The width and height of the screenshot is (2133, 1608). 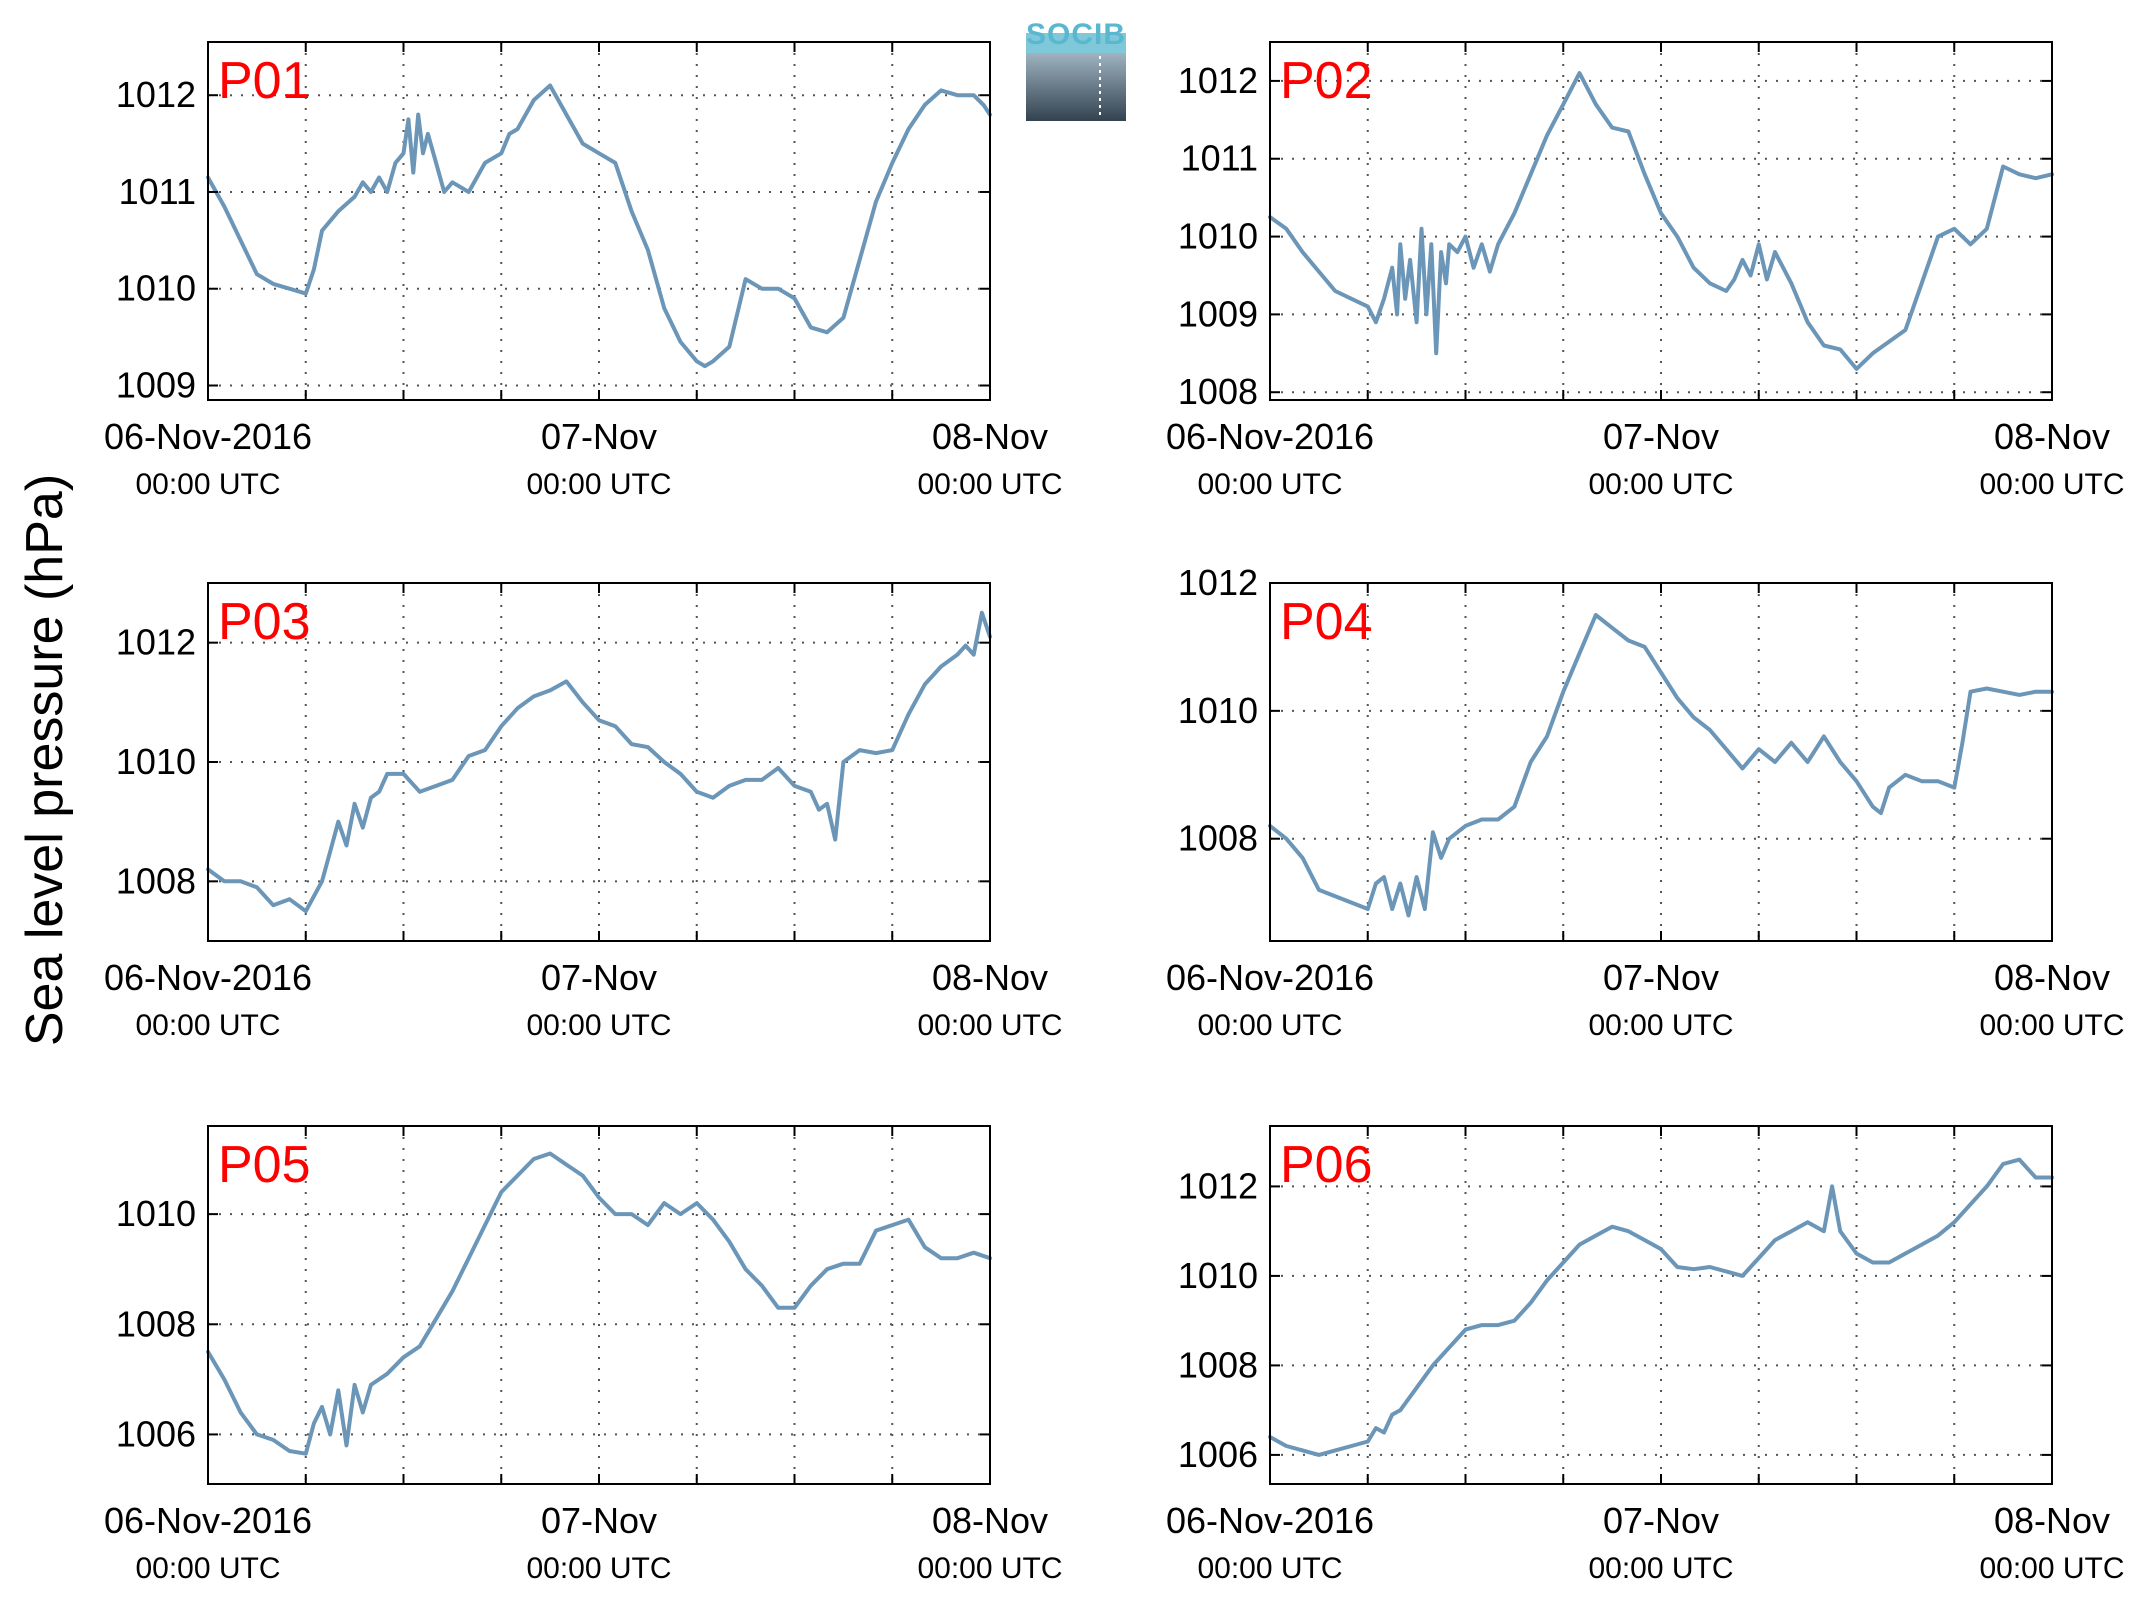 What do you see at coordinates (1076, 43) in the screenshot?
I see `socib-logo-cap` at bounding box center [1076, 43].